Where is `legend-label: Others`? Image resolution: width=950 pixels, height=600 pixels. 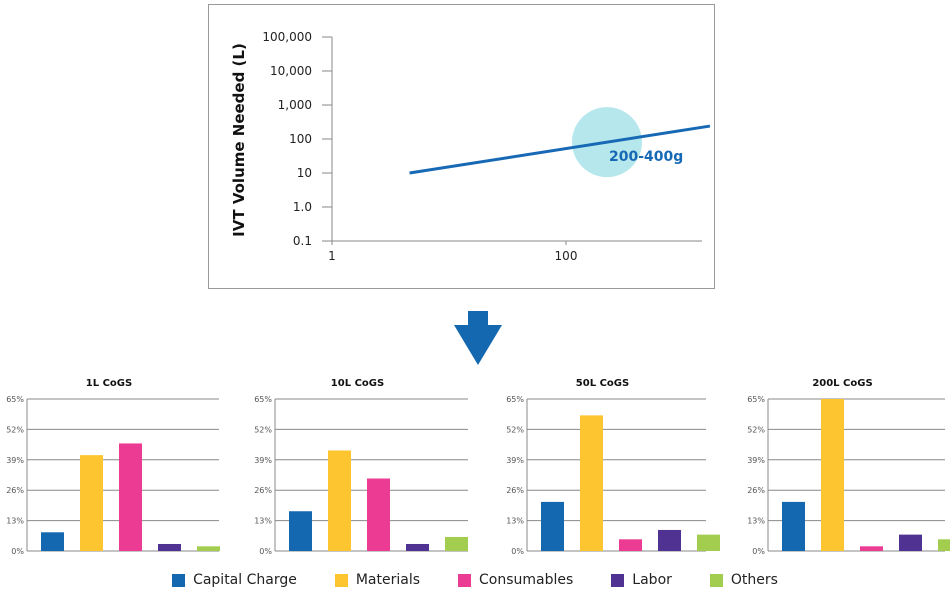 legend-label: Others is located at coordinates (754, 580).